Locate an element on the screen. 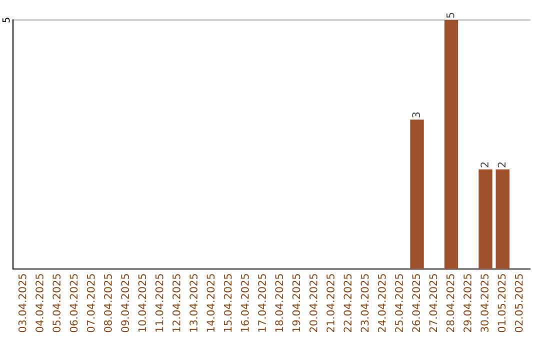  x-tick-label: 14.04.2025 is located at coordinates (210, 303).